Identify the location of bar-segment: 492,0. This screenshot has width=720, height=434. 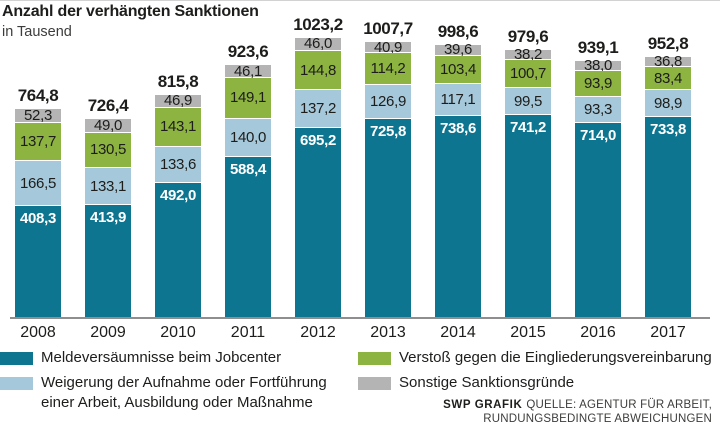
(178, 250).